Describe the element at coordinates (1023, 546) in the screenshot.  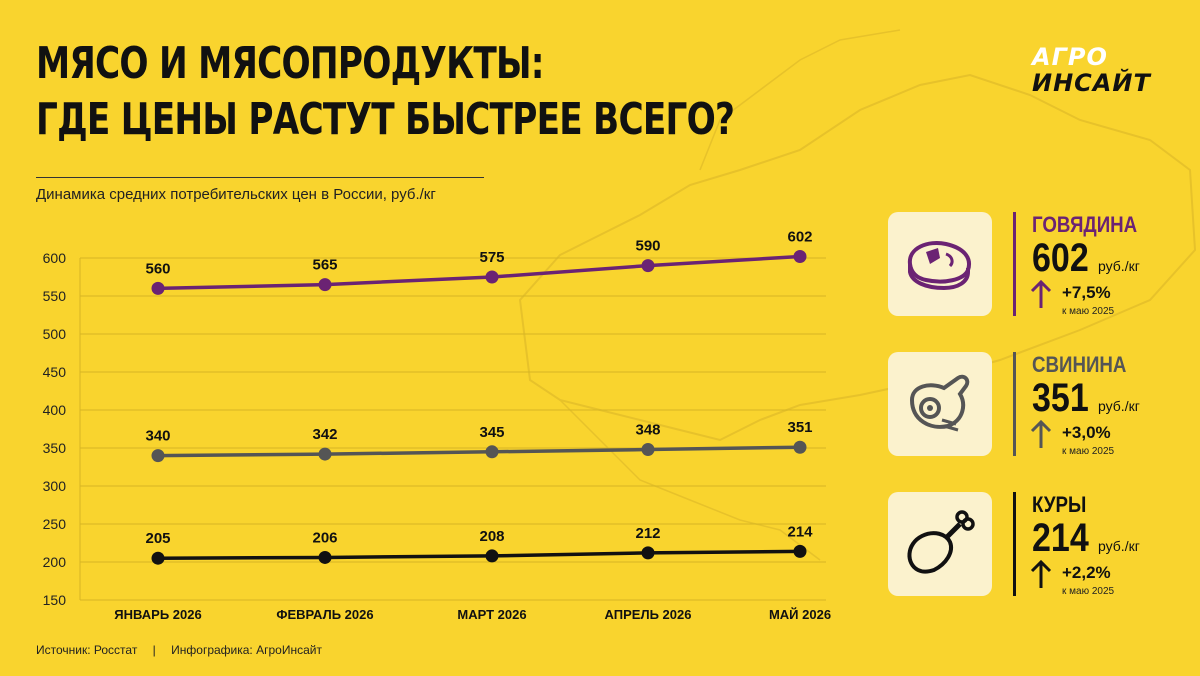
I see `card-chicken: КУРЫ 214 руб./кг +2,2% к маю 2025` at that location.